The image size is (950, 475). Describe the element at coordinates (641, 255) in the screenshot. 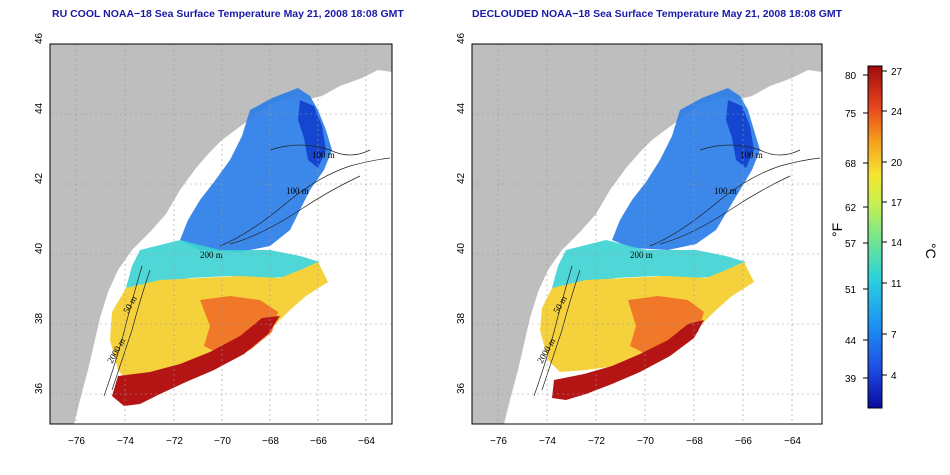

I see `right-label-200m: 200 m` at that location.